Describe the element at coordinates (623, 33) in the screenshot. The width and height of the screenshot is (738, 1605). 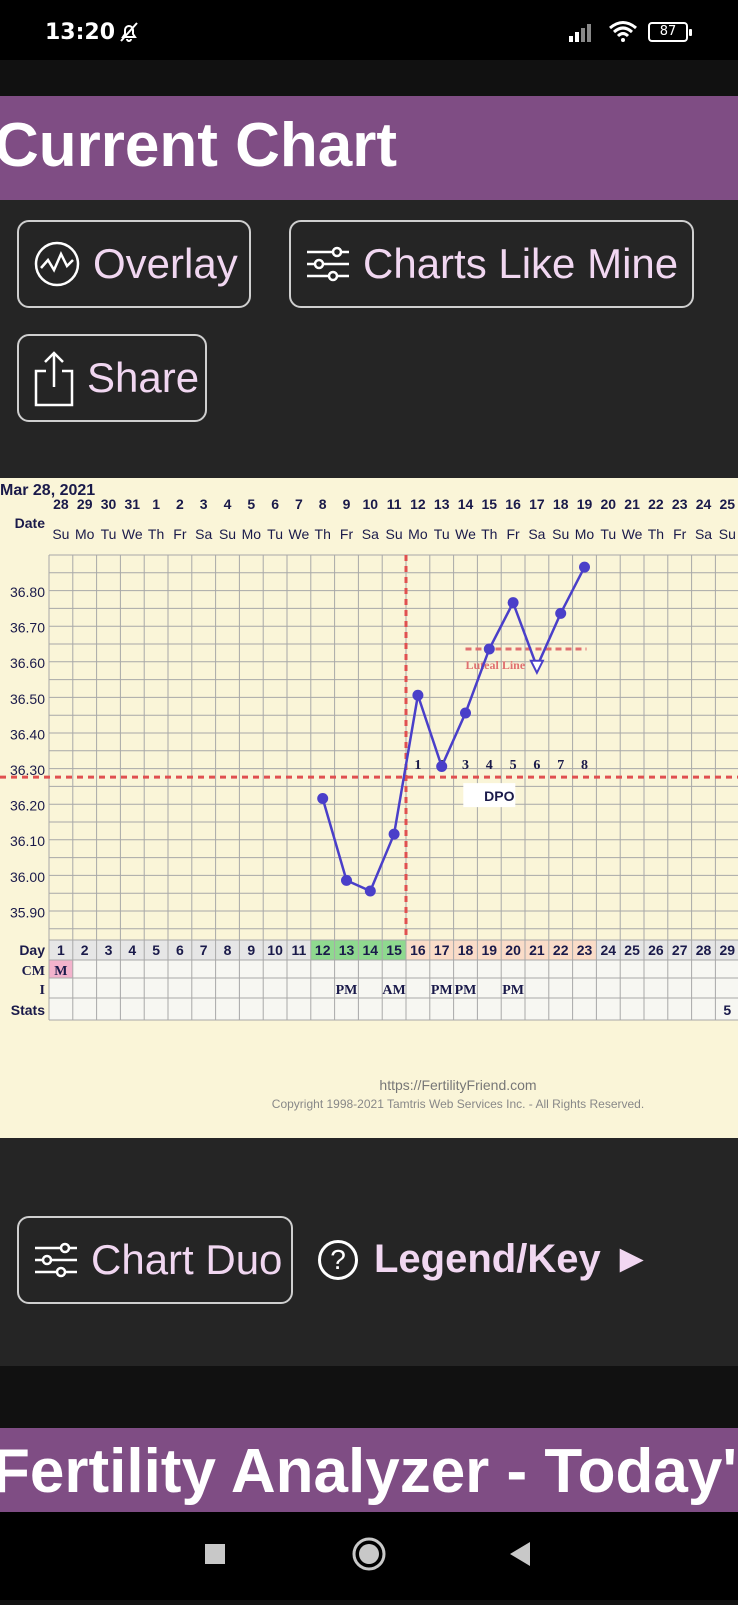
I see `wifi-icon` at that location.